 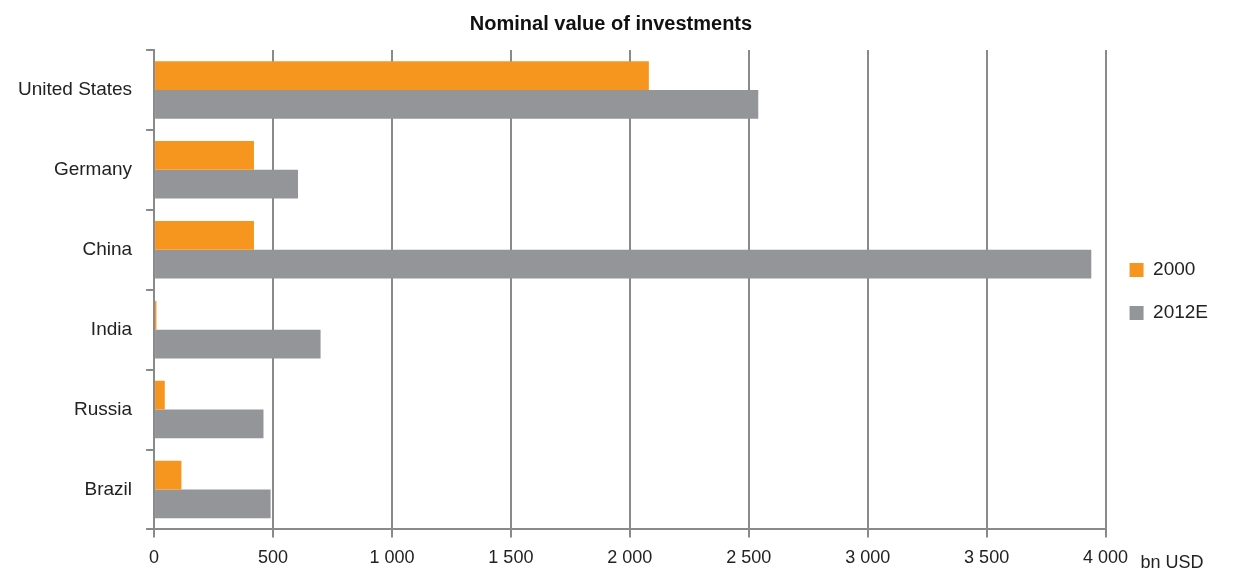 What do you see at coordinates (1172, 562) in the screenshot?
I see `x-axis-title: bn USD` at bounding box center [1172, 562].